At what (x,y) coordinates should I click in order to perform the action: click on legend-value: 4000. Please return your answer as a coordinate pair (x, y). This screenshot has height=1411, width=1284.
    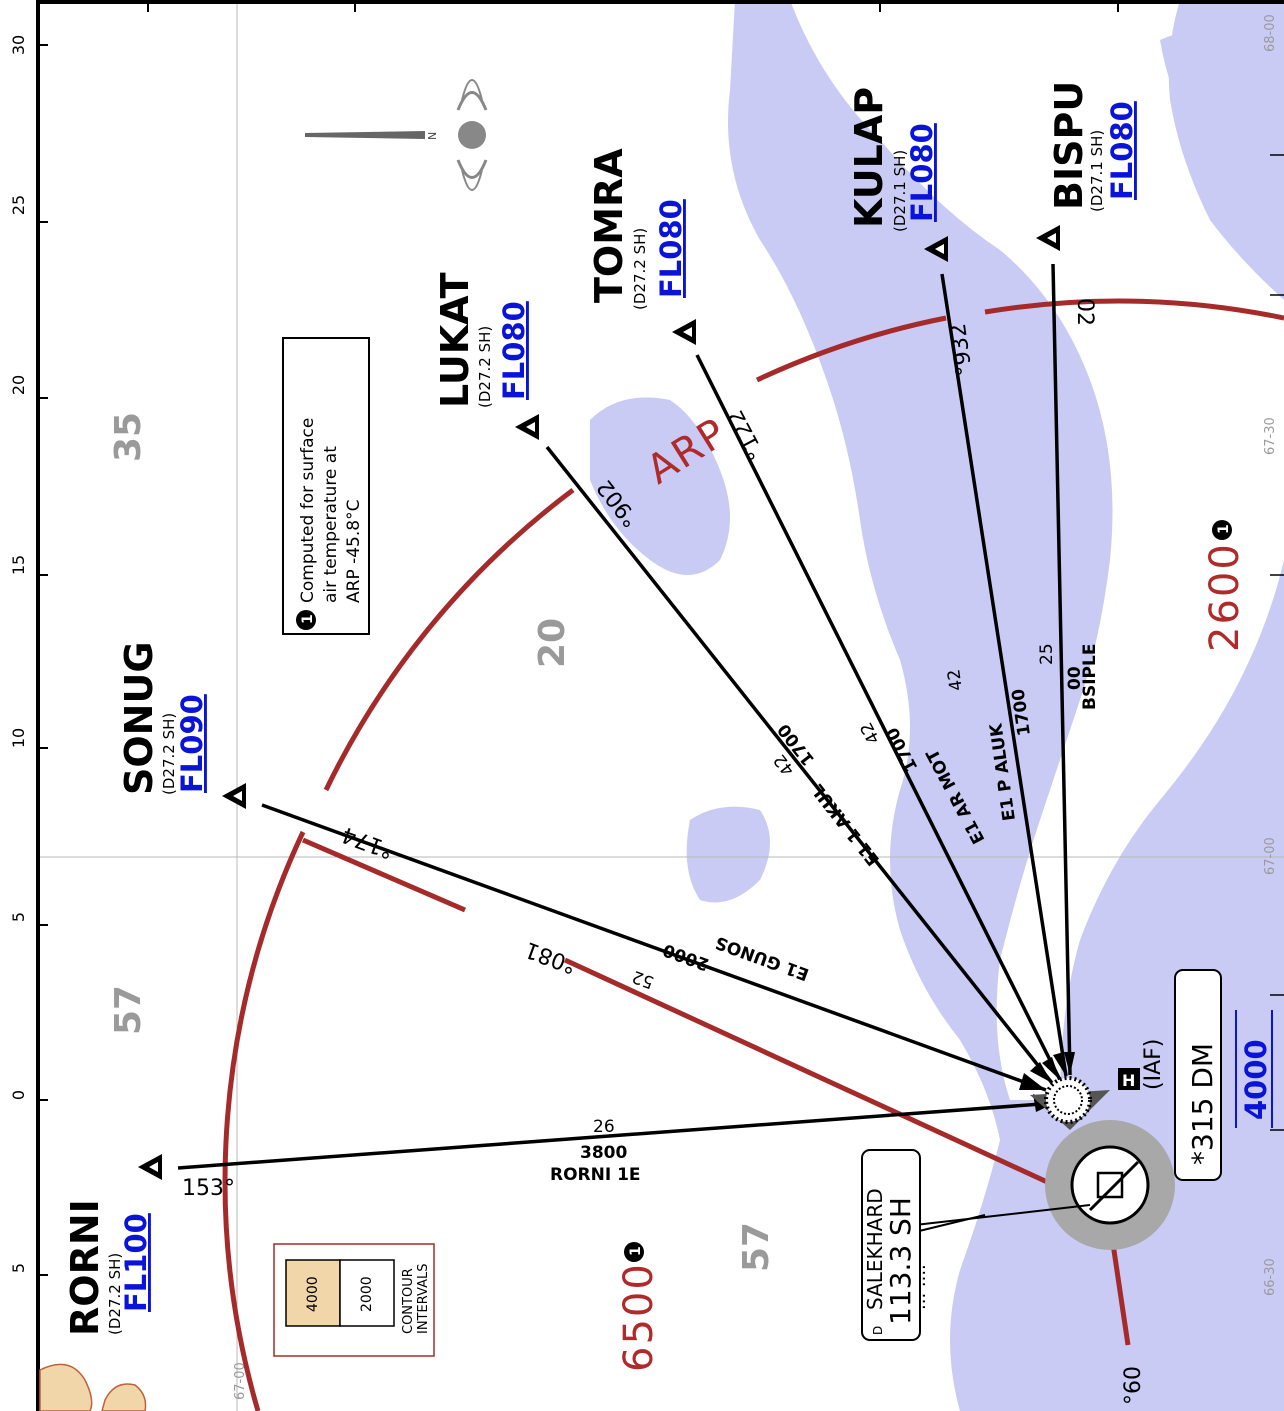
    Looking at the image, I should click on (313, 1294).